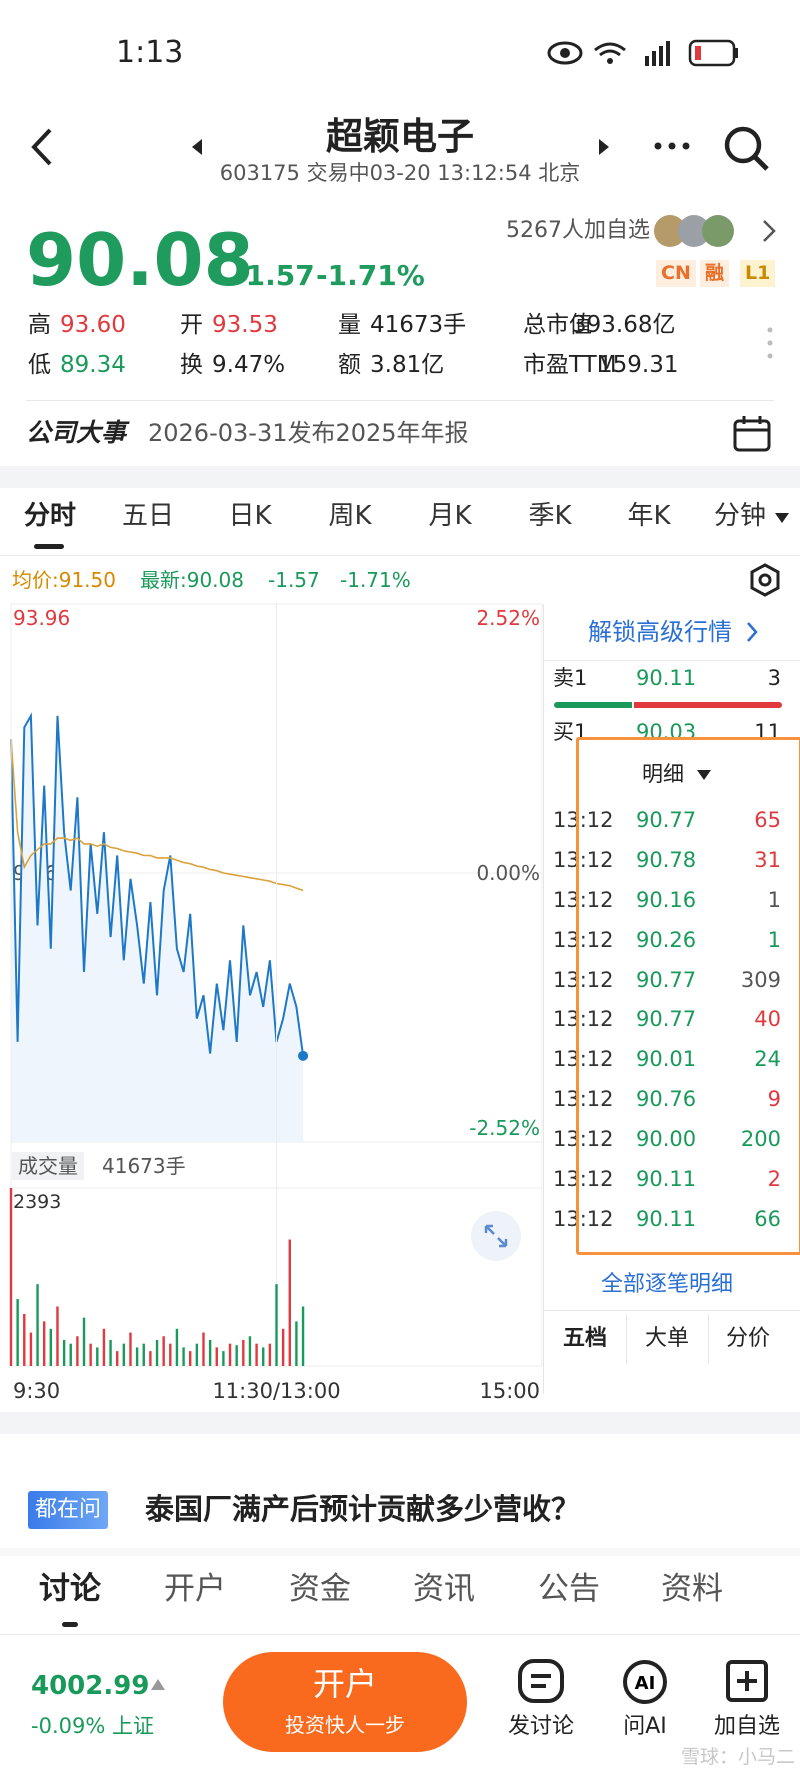 Image resolution: width=800 pixels, height=1778 pixels. I want to click on action-label: 发讨论, so click(541, 1726).